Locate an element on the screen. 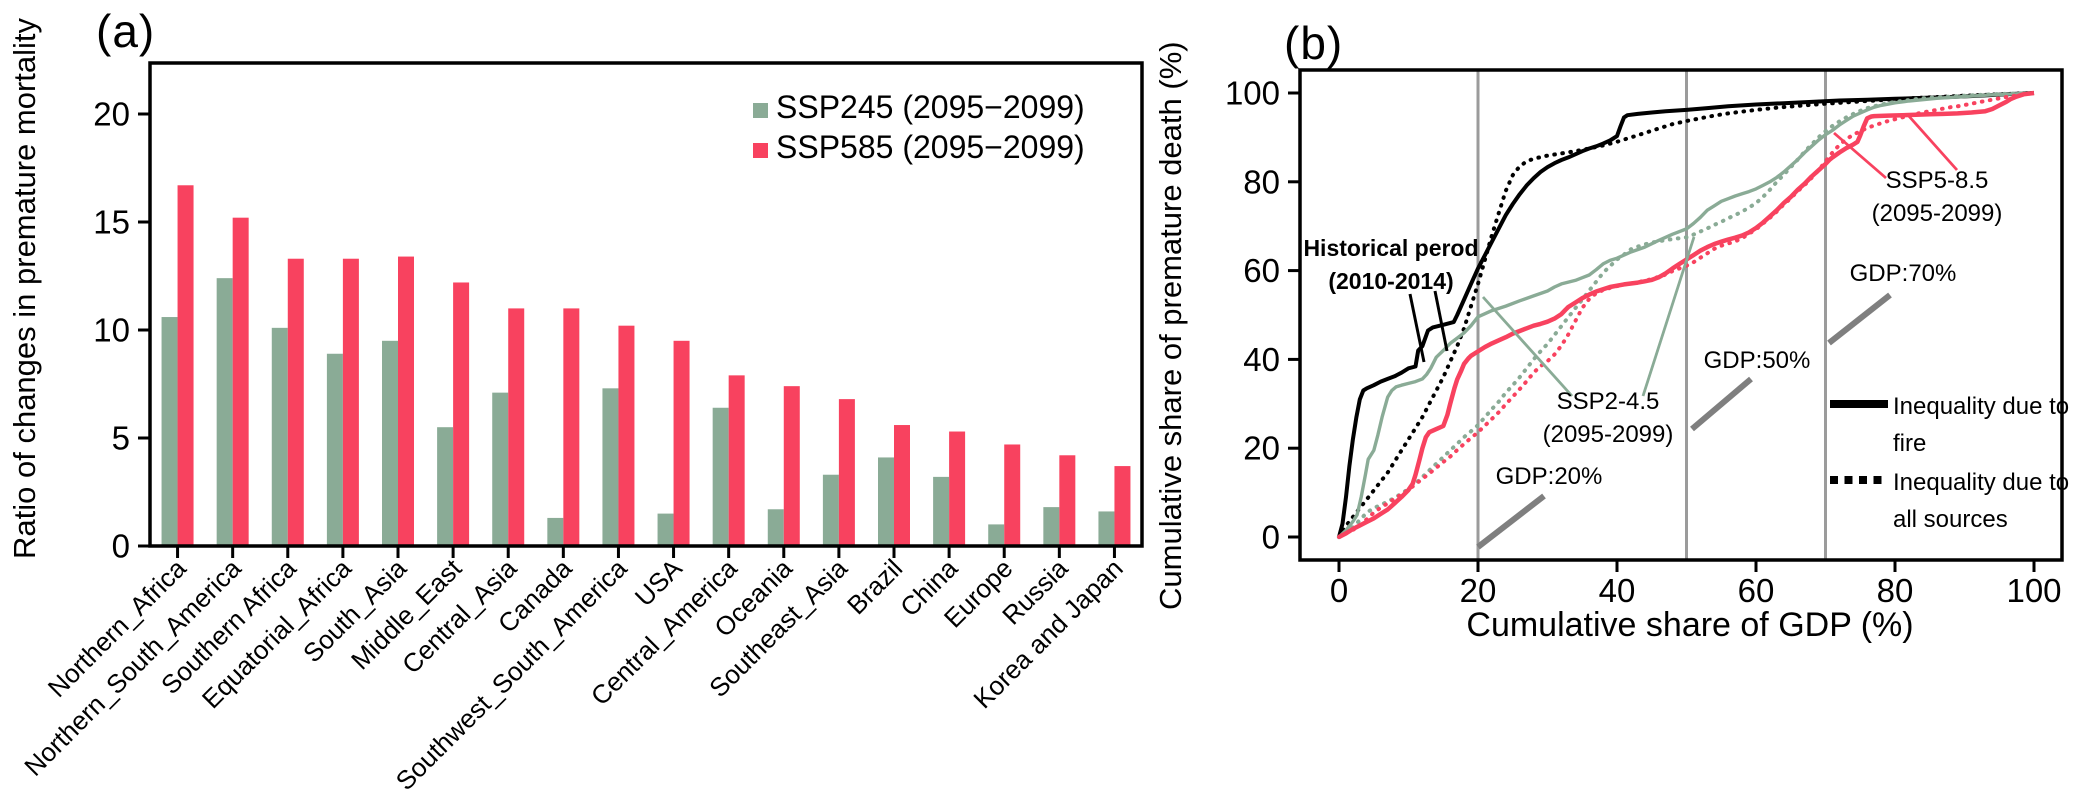 The height and width of the screenshot is (793, 2075). panel-a-title: (a) is located at coordinates (126, 31).